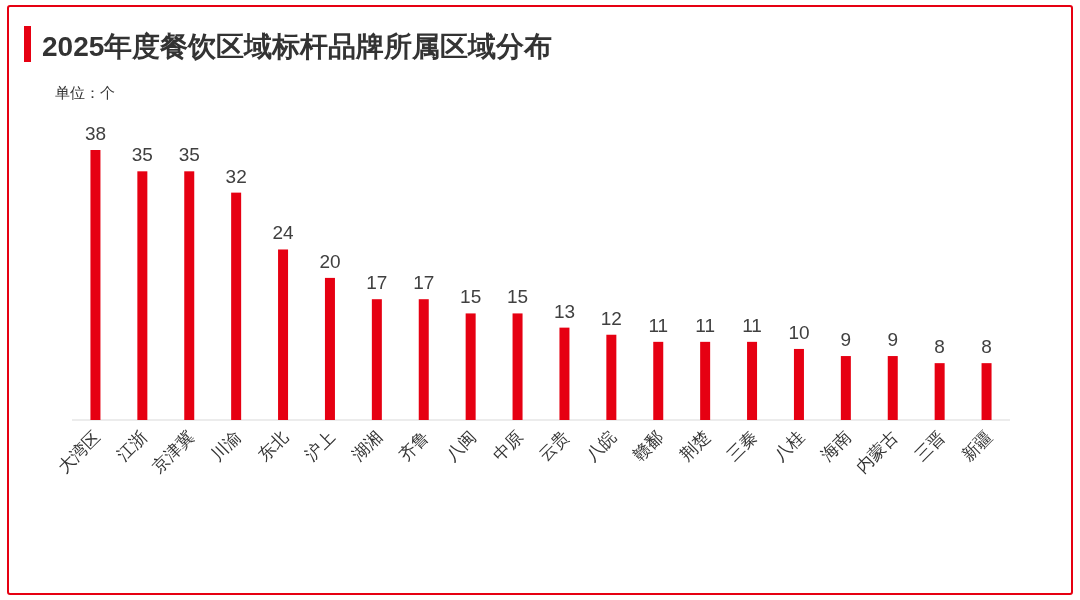  Describe the element at coordinates (273, 446) in the screenshot. I see `x-tick-label: 东北` at that location.